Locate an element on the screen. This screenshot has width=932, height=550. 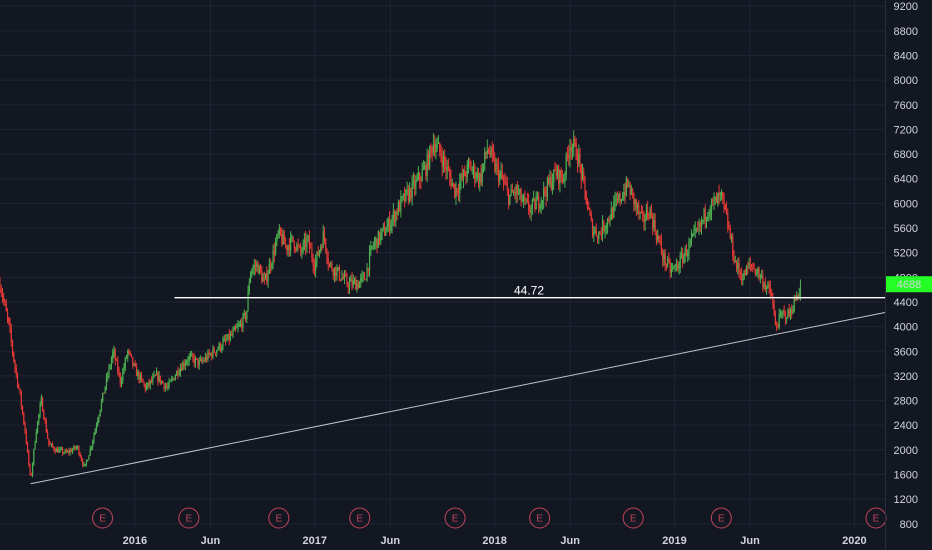
last-price-badge is located at coordinates (909, 284).